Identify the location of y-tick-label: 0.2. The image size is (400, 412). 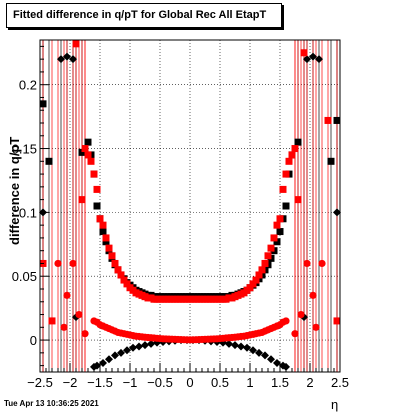
(28, 85).